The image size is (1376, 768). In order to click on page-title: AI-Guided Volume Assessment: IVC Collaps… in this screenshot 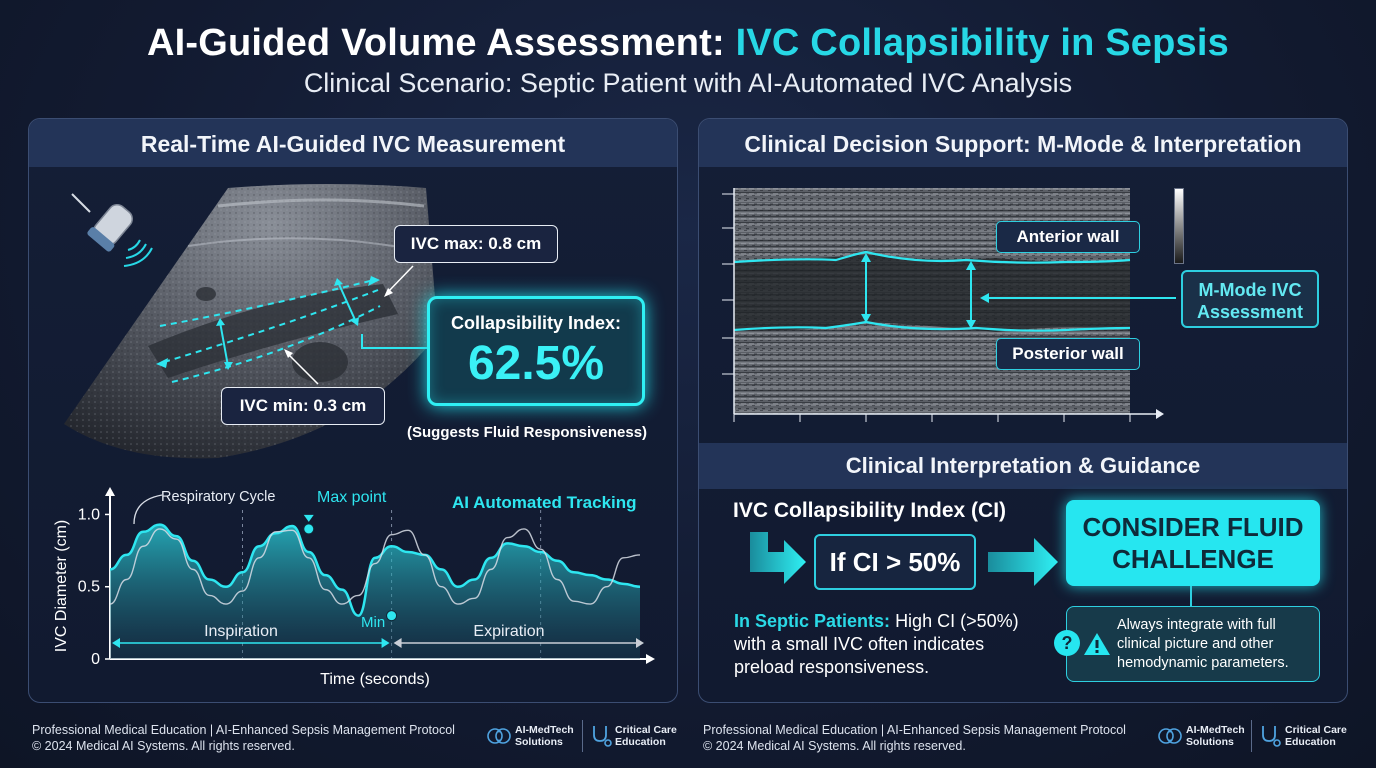, I will do `click(688, 43)`.